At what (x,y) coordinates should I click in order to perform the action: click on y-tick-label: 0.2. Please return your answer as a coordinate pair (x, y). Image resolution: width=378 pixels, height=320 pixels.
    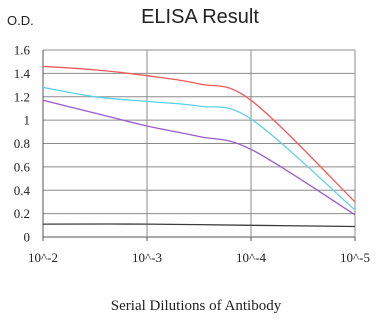
    Looking at the image, I should click on (22, 213).